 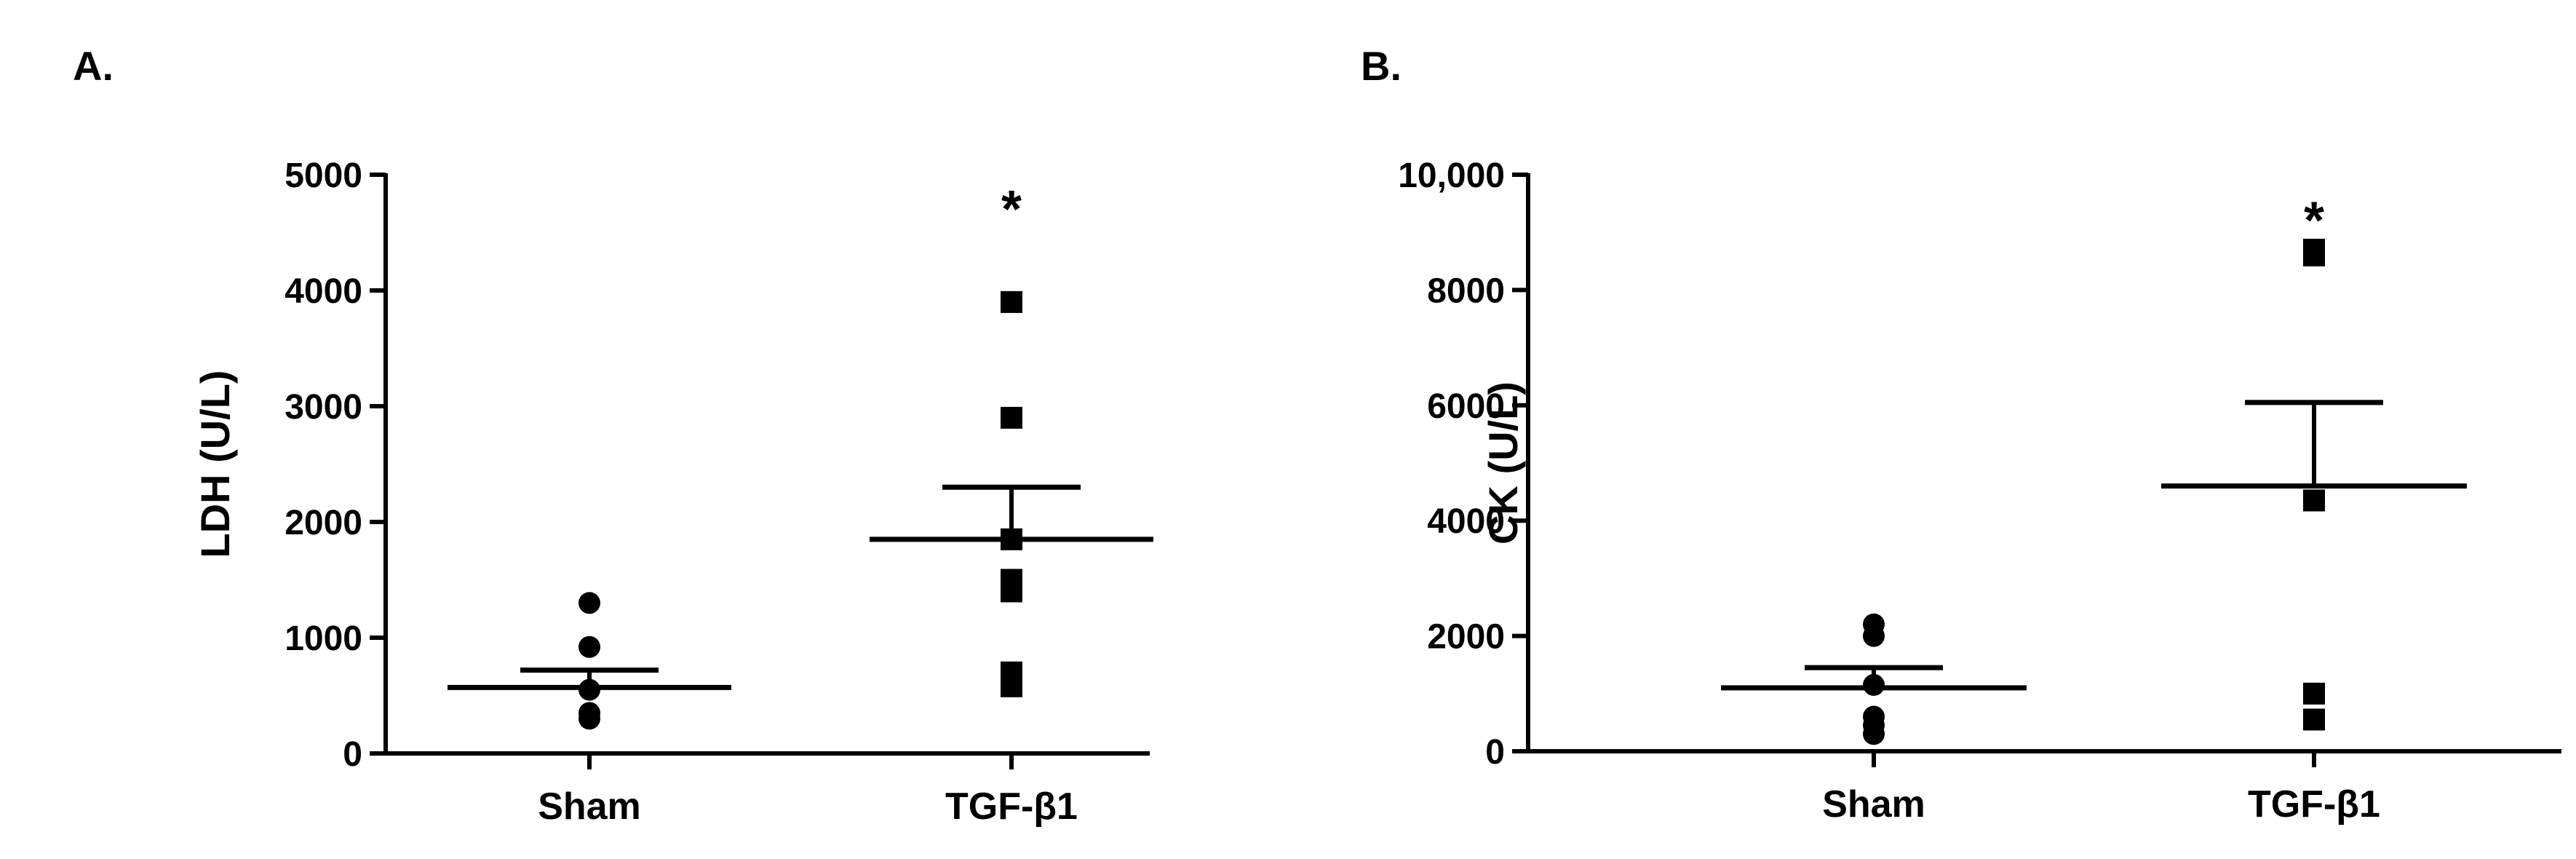 What do you see at coordinates (215, 464) in the screenshot?
I see `y-axis-label: LDH (U/L)` at bounding box center [215, 464].